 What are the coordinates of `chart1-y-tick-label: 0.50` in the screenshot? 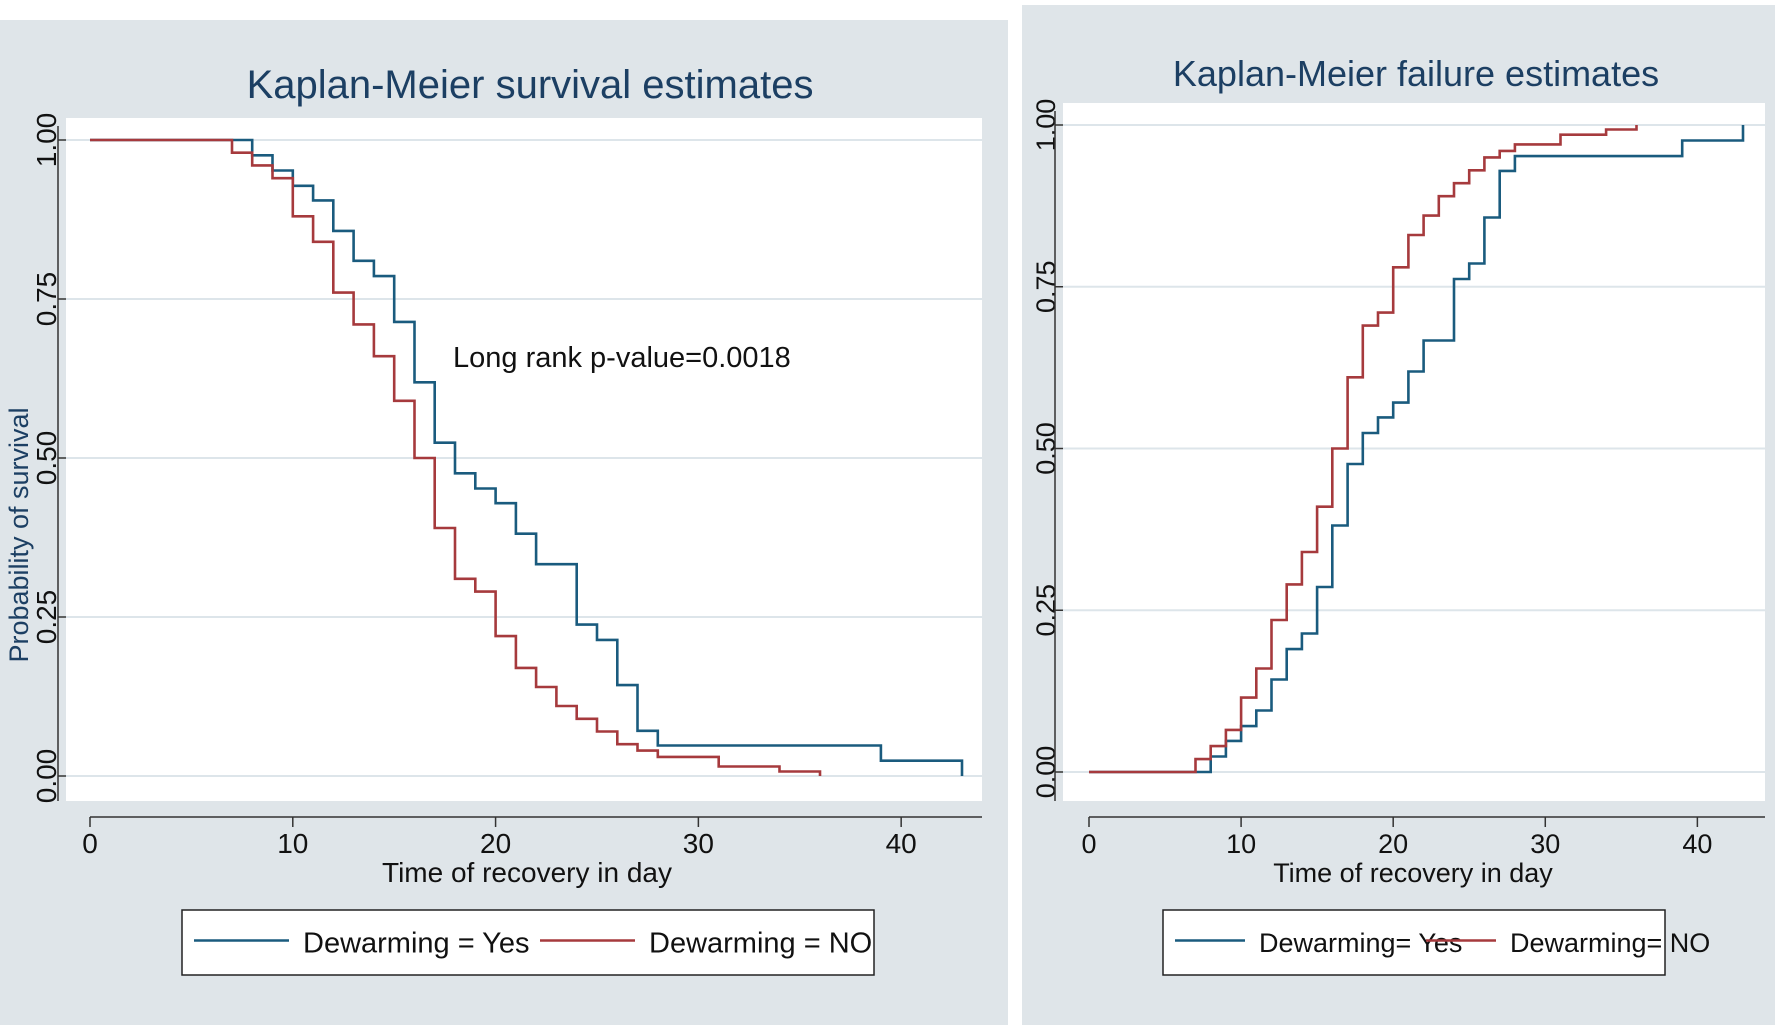 It's located at (46, 458).